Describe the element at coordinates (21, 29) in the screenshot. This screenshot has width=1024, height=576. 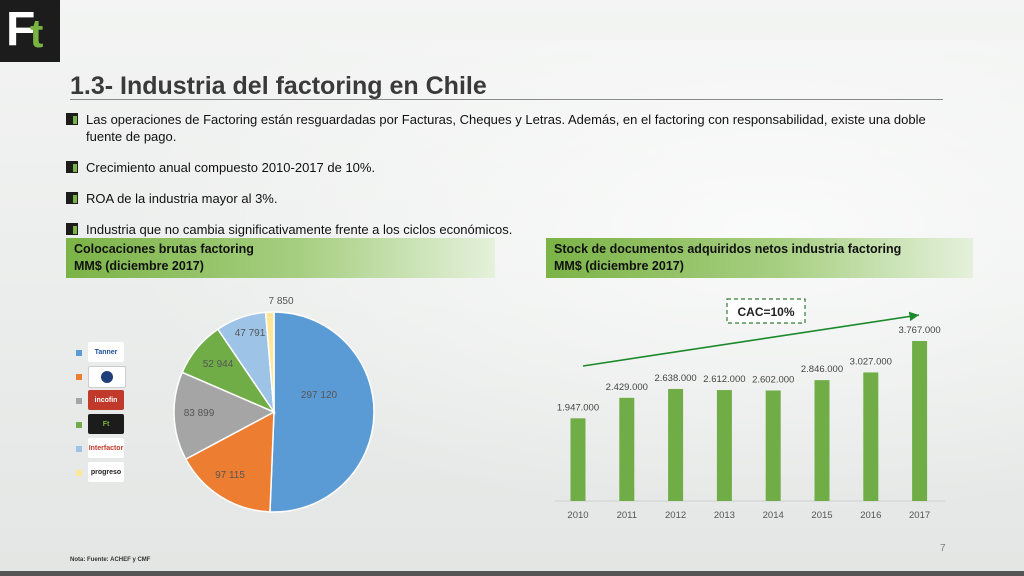
I see `logo-letter-f: F` at that location.